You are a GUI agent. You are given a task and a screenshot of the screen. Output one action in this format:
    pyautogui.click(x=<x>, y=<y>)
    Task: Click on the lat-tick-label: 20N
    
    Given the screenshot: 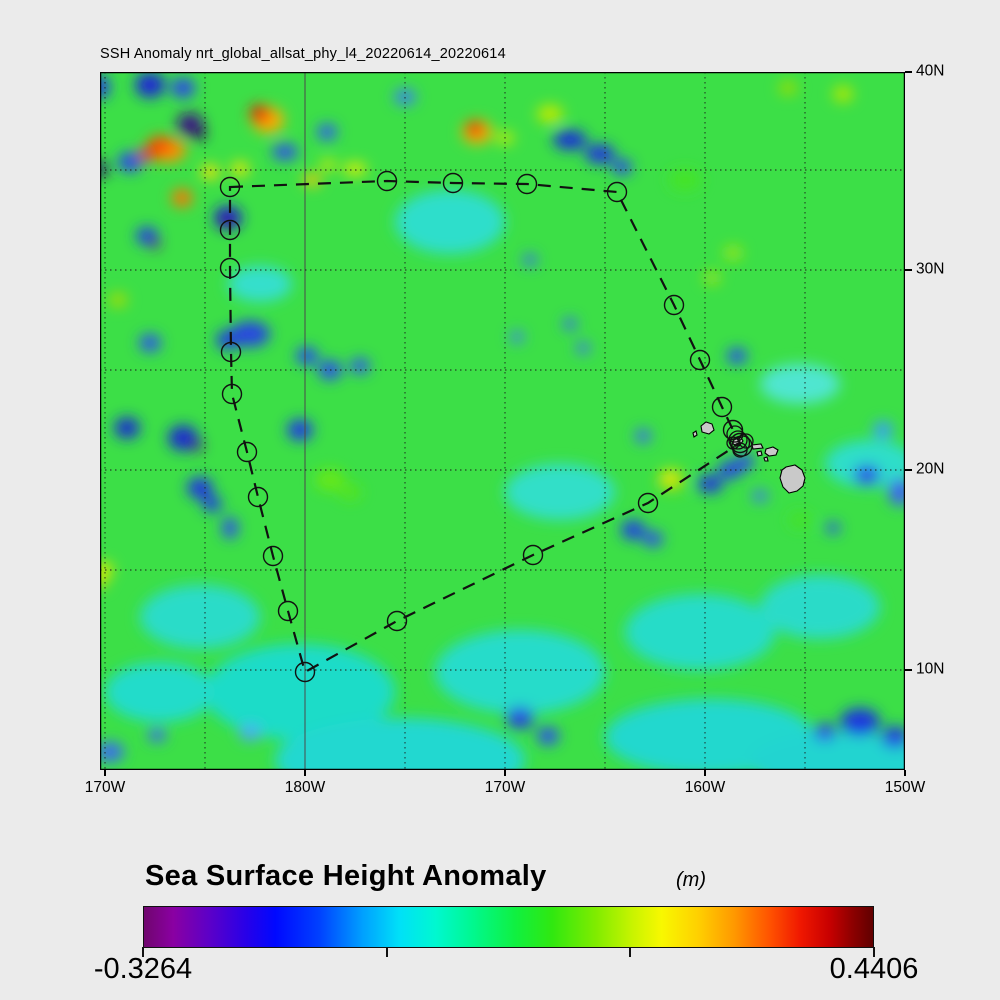 What is the action you would take?
    pyautogui.click(x=930, y=469)
    